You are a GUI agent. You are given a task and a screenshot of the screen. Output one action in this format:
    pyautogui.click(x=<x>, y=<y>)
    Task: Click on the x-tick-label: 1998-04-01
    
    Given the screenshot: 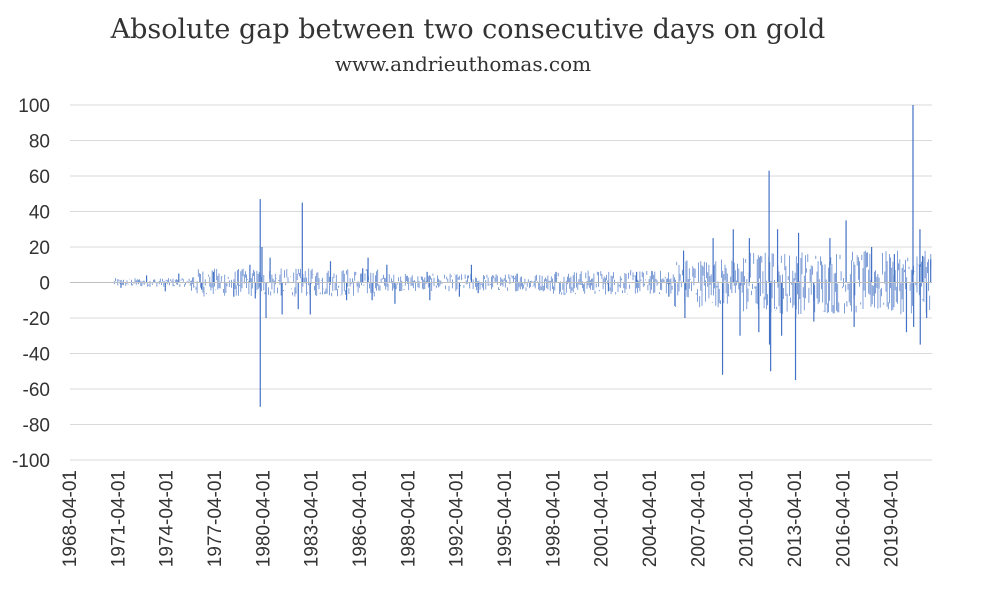 What is the action you would take?
    pyautogui.click(x=553, y=518)
    